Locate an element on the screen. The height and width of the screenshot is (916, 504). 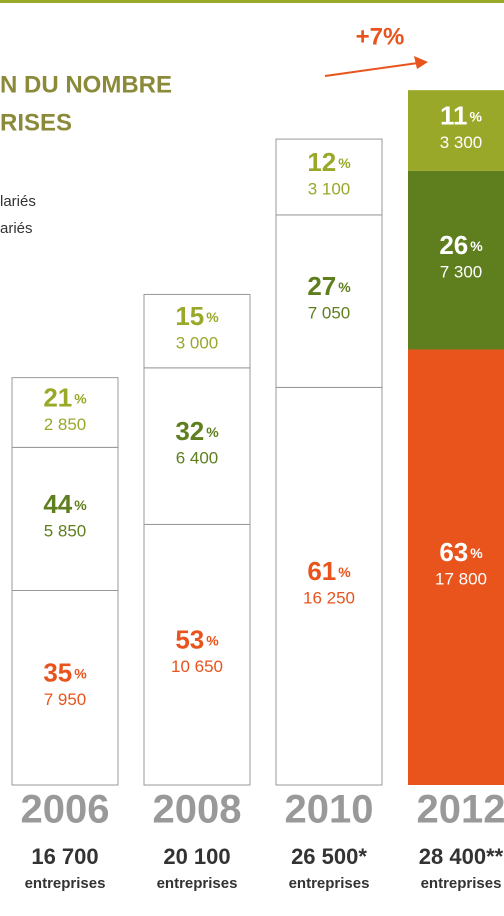
share-label: 26% is located at coordinates (461, 245).